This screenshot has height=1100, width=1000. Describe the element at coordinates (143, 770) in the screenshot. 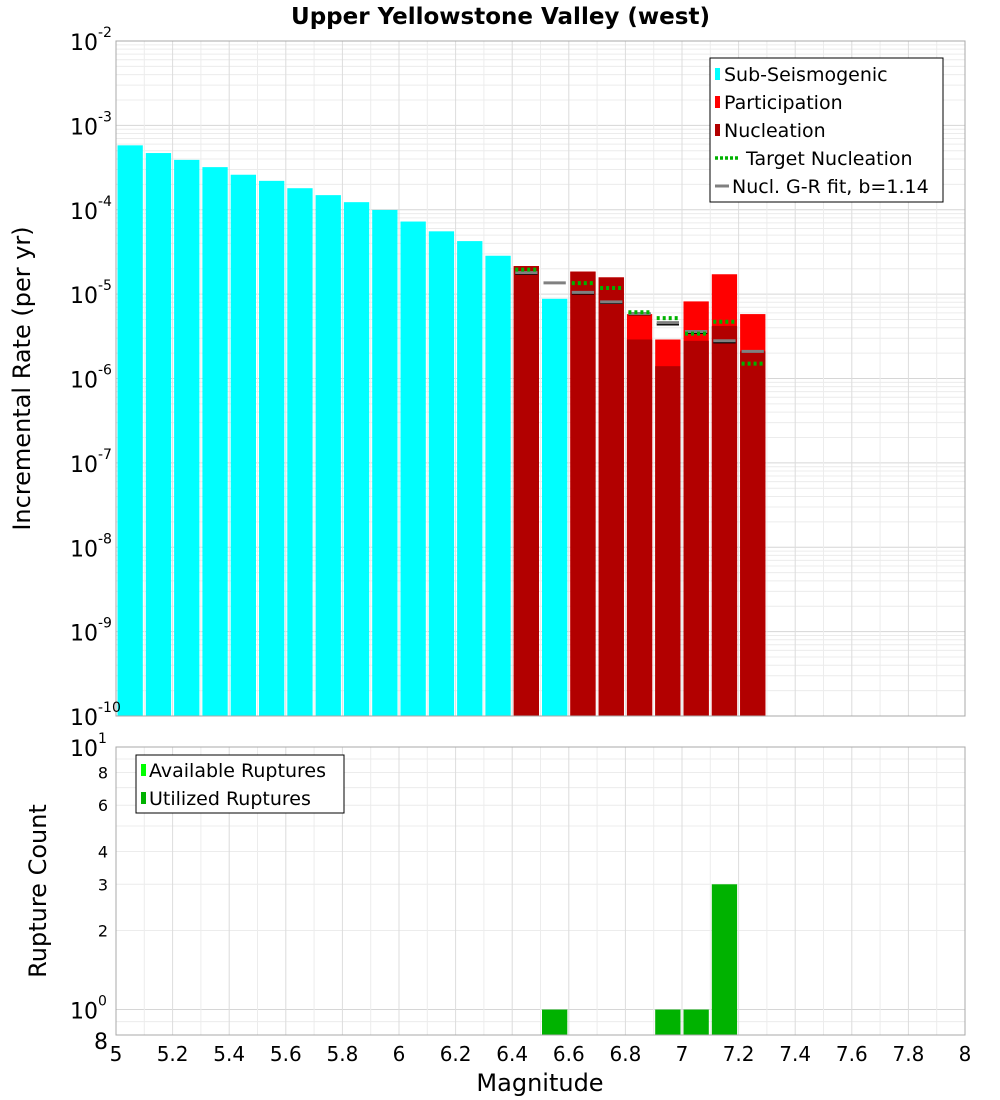

I see `legend-item-available-ruptures-swatch` at that location.